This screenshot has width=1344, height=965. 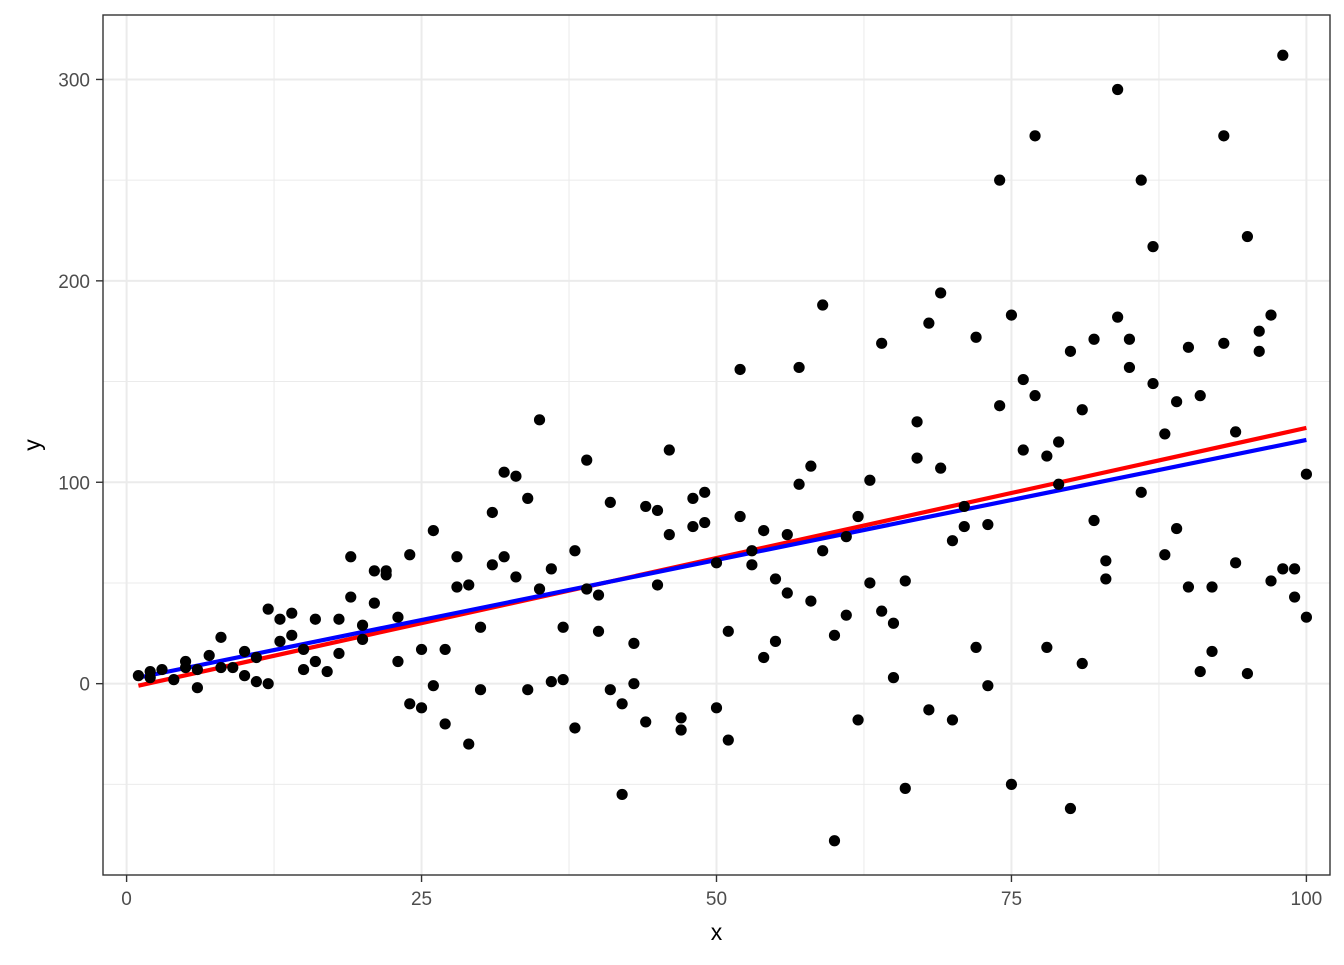 What do you see at coordinates (126, 899) in the screenshot?
I see `x-tick-label: 0` at bounding box center [126, 899].